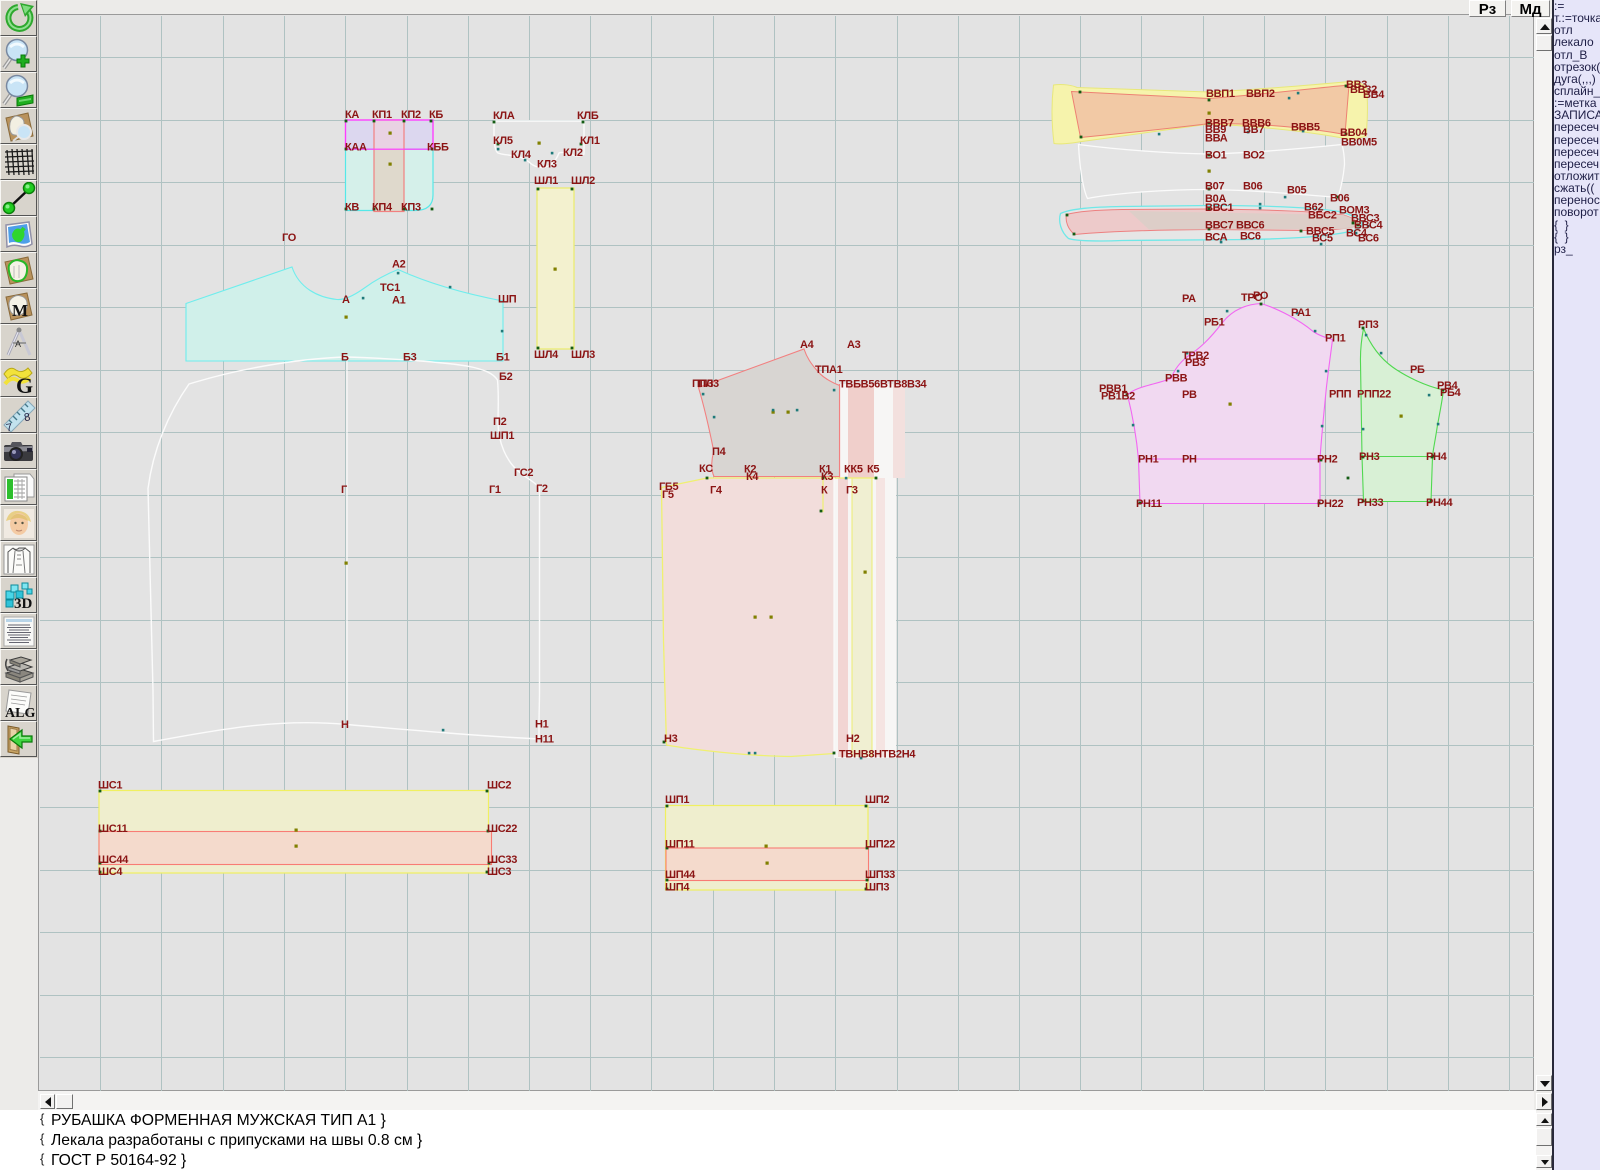  What do you see at coordinates (1368, 325) in the screenshot?
I see `svg-text: РП3` at bounding box center [1368, 325].